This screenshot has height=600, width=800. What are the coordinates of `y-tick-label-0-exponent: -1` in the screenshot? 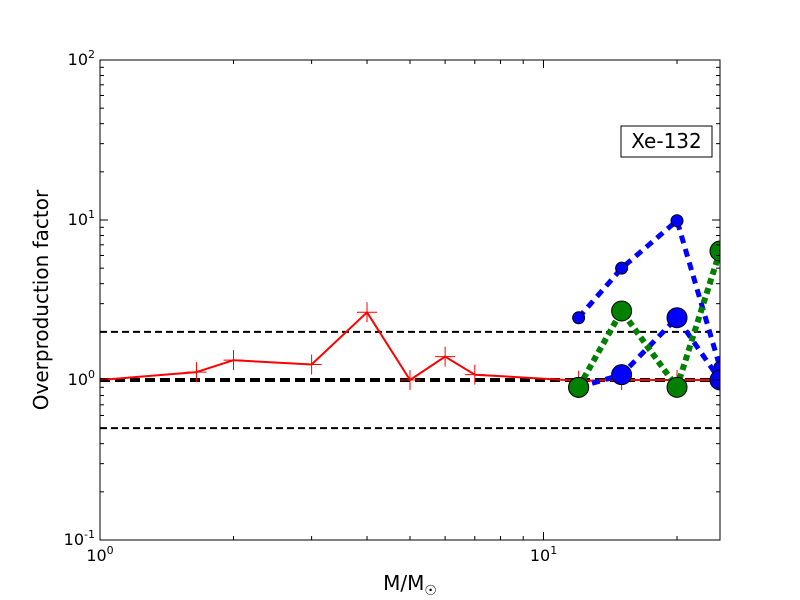 It's located at (89, 534).